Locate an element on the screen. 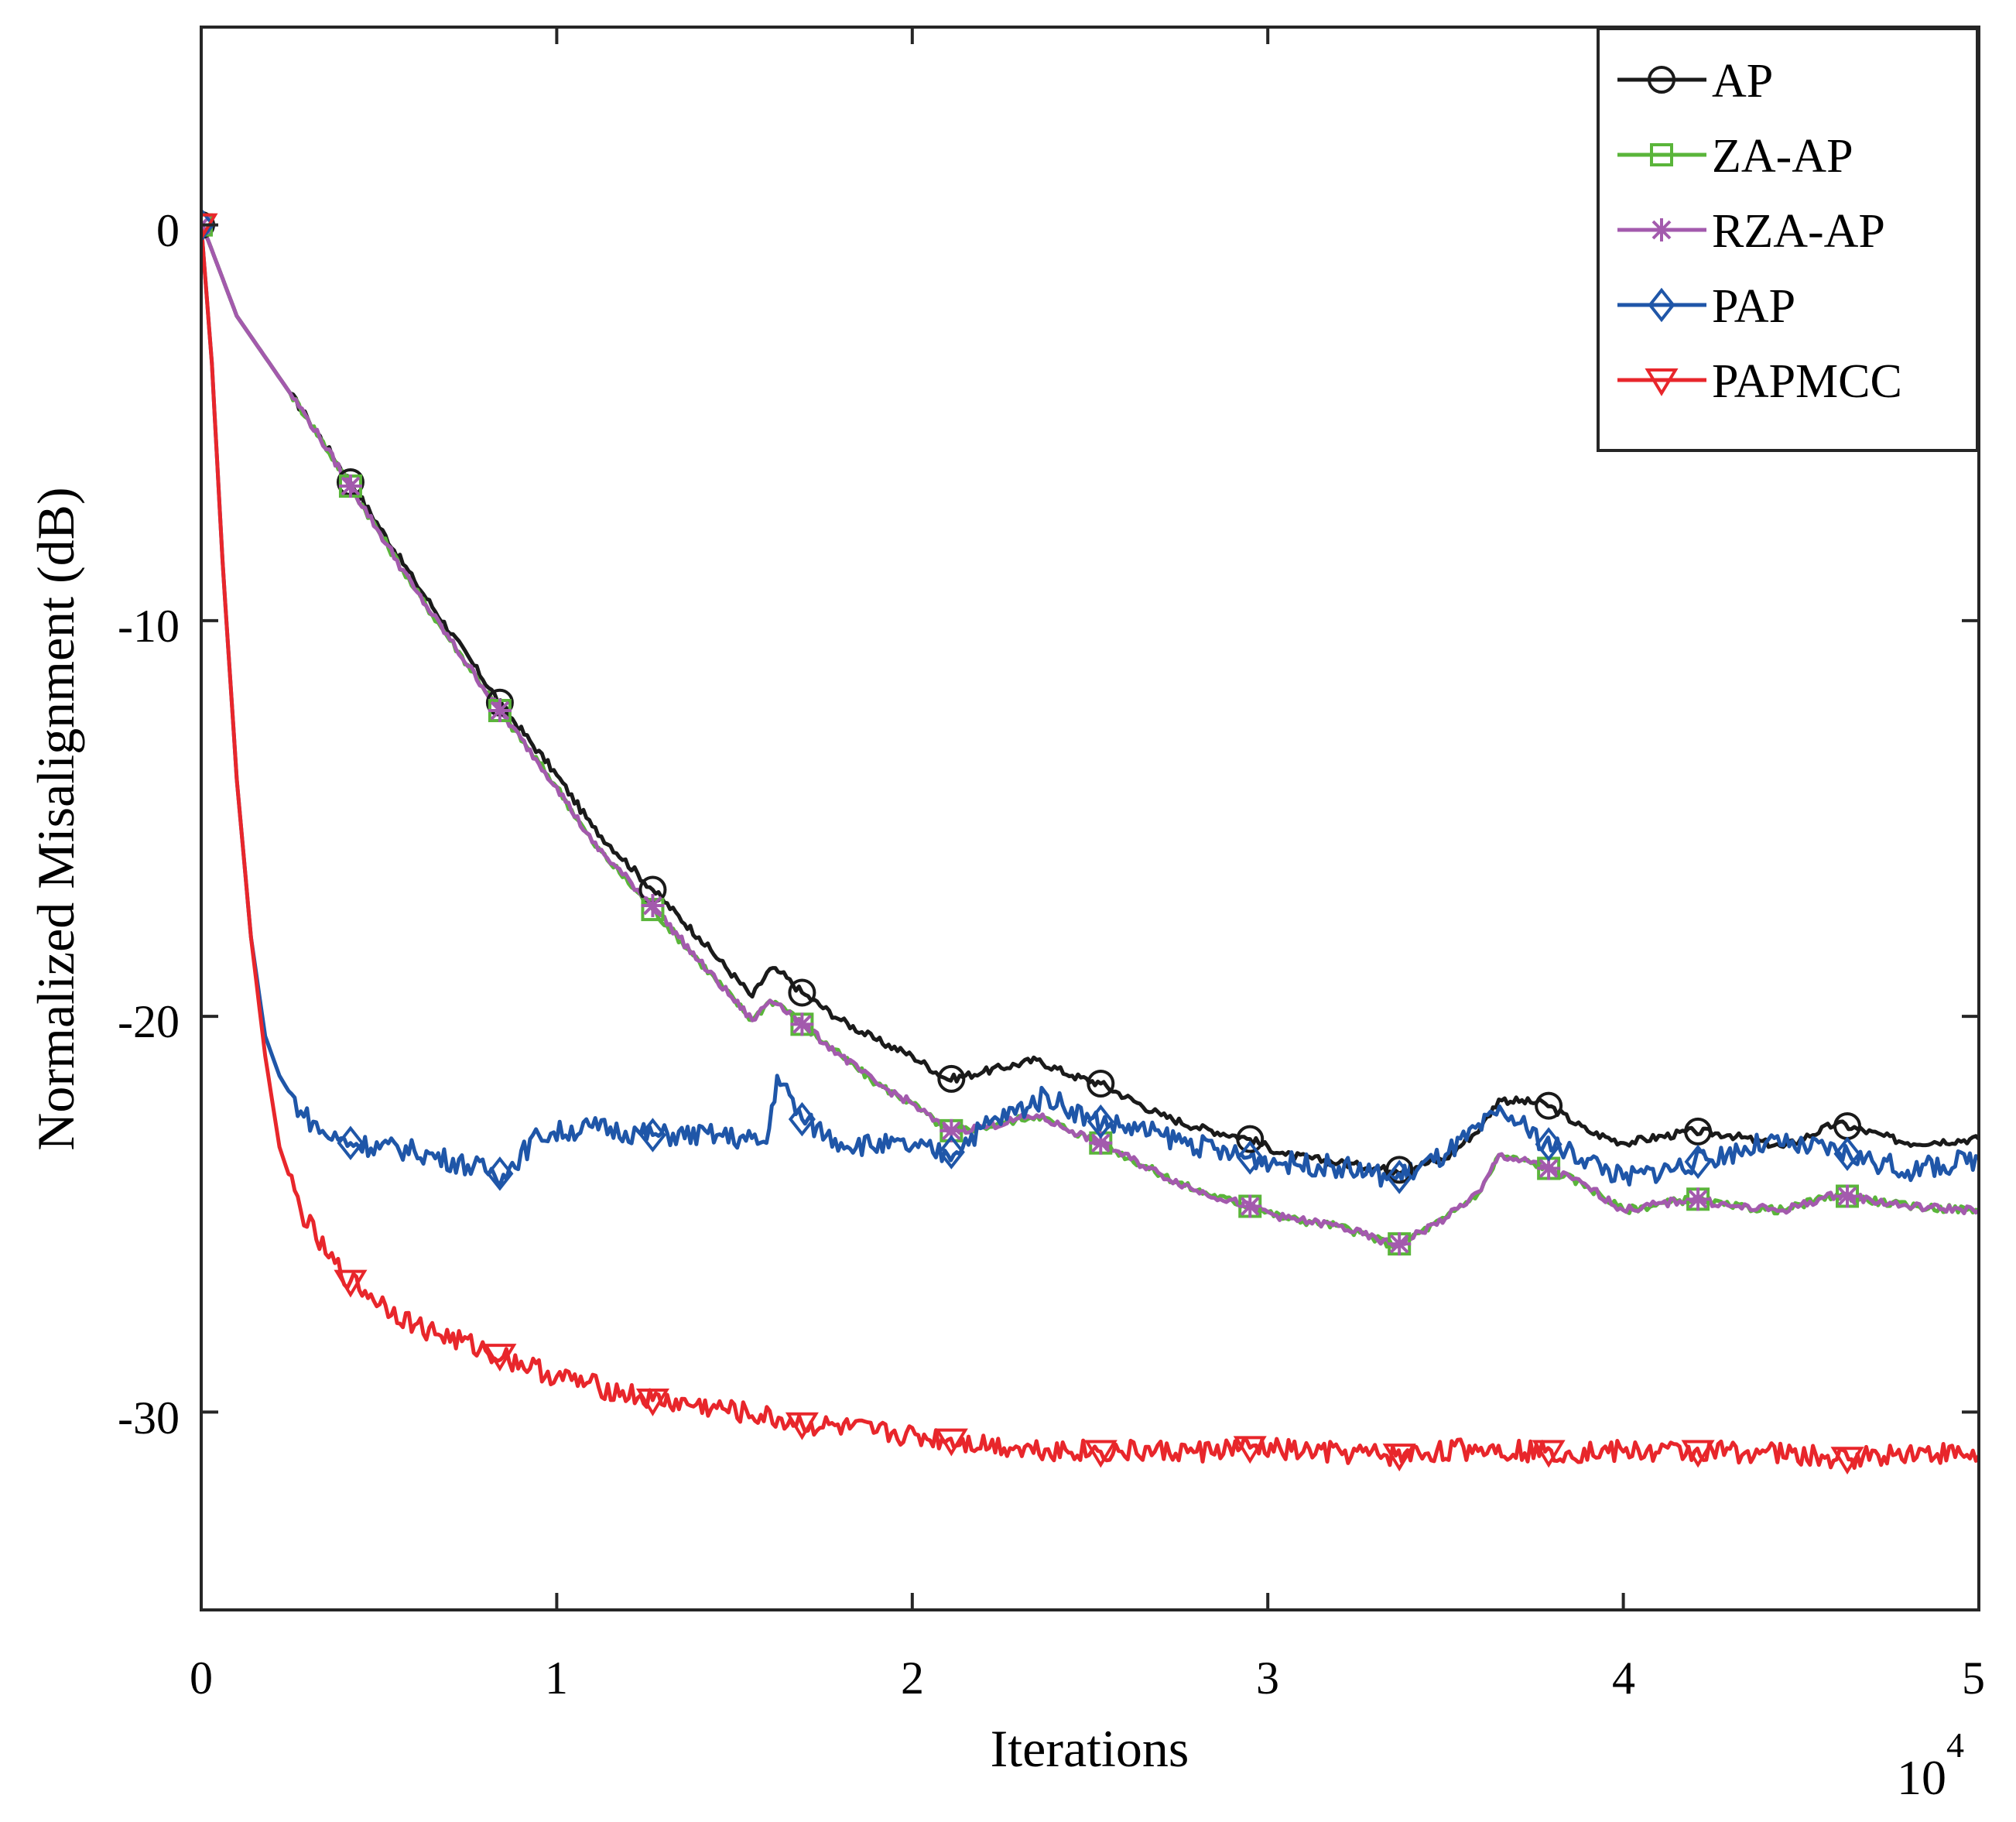  x-axis-multiplier: 10 4 is located at coordinates (1930, 1765).